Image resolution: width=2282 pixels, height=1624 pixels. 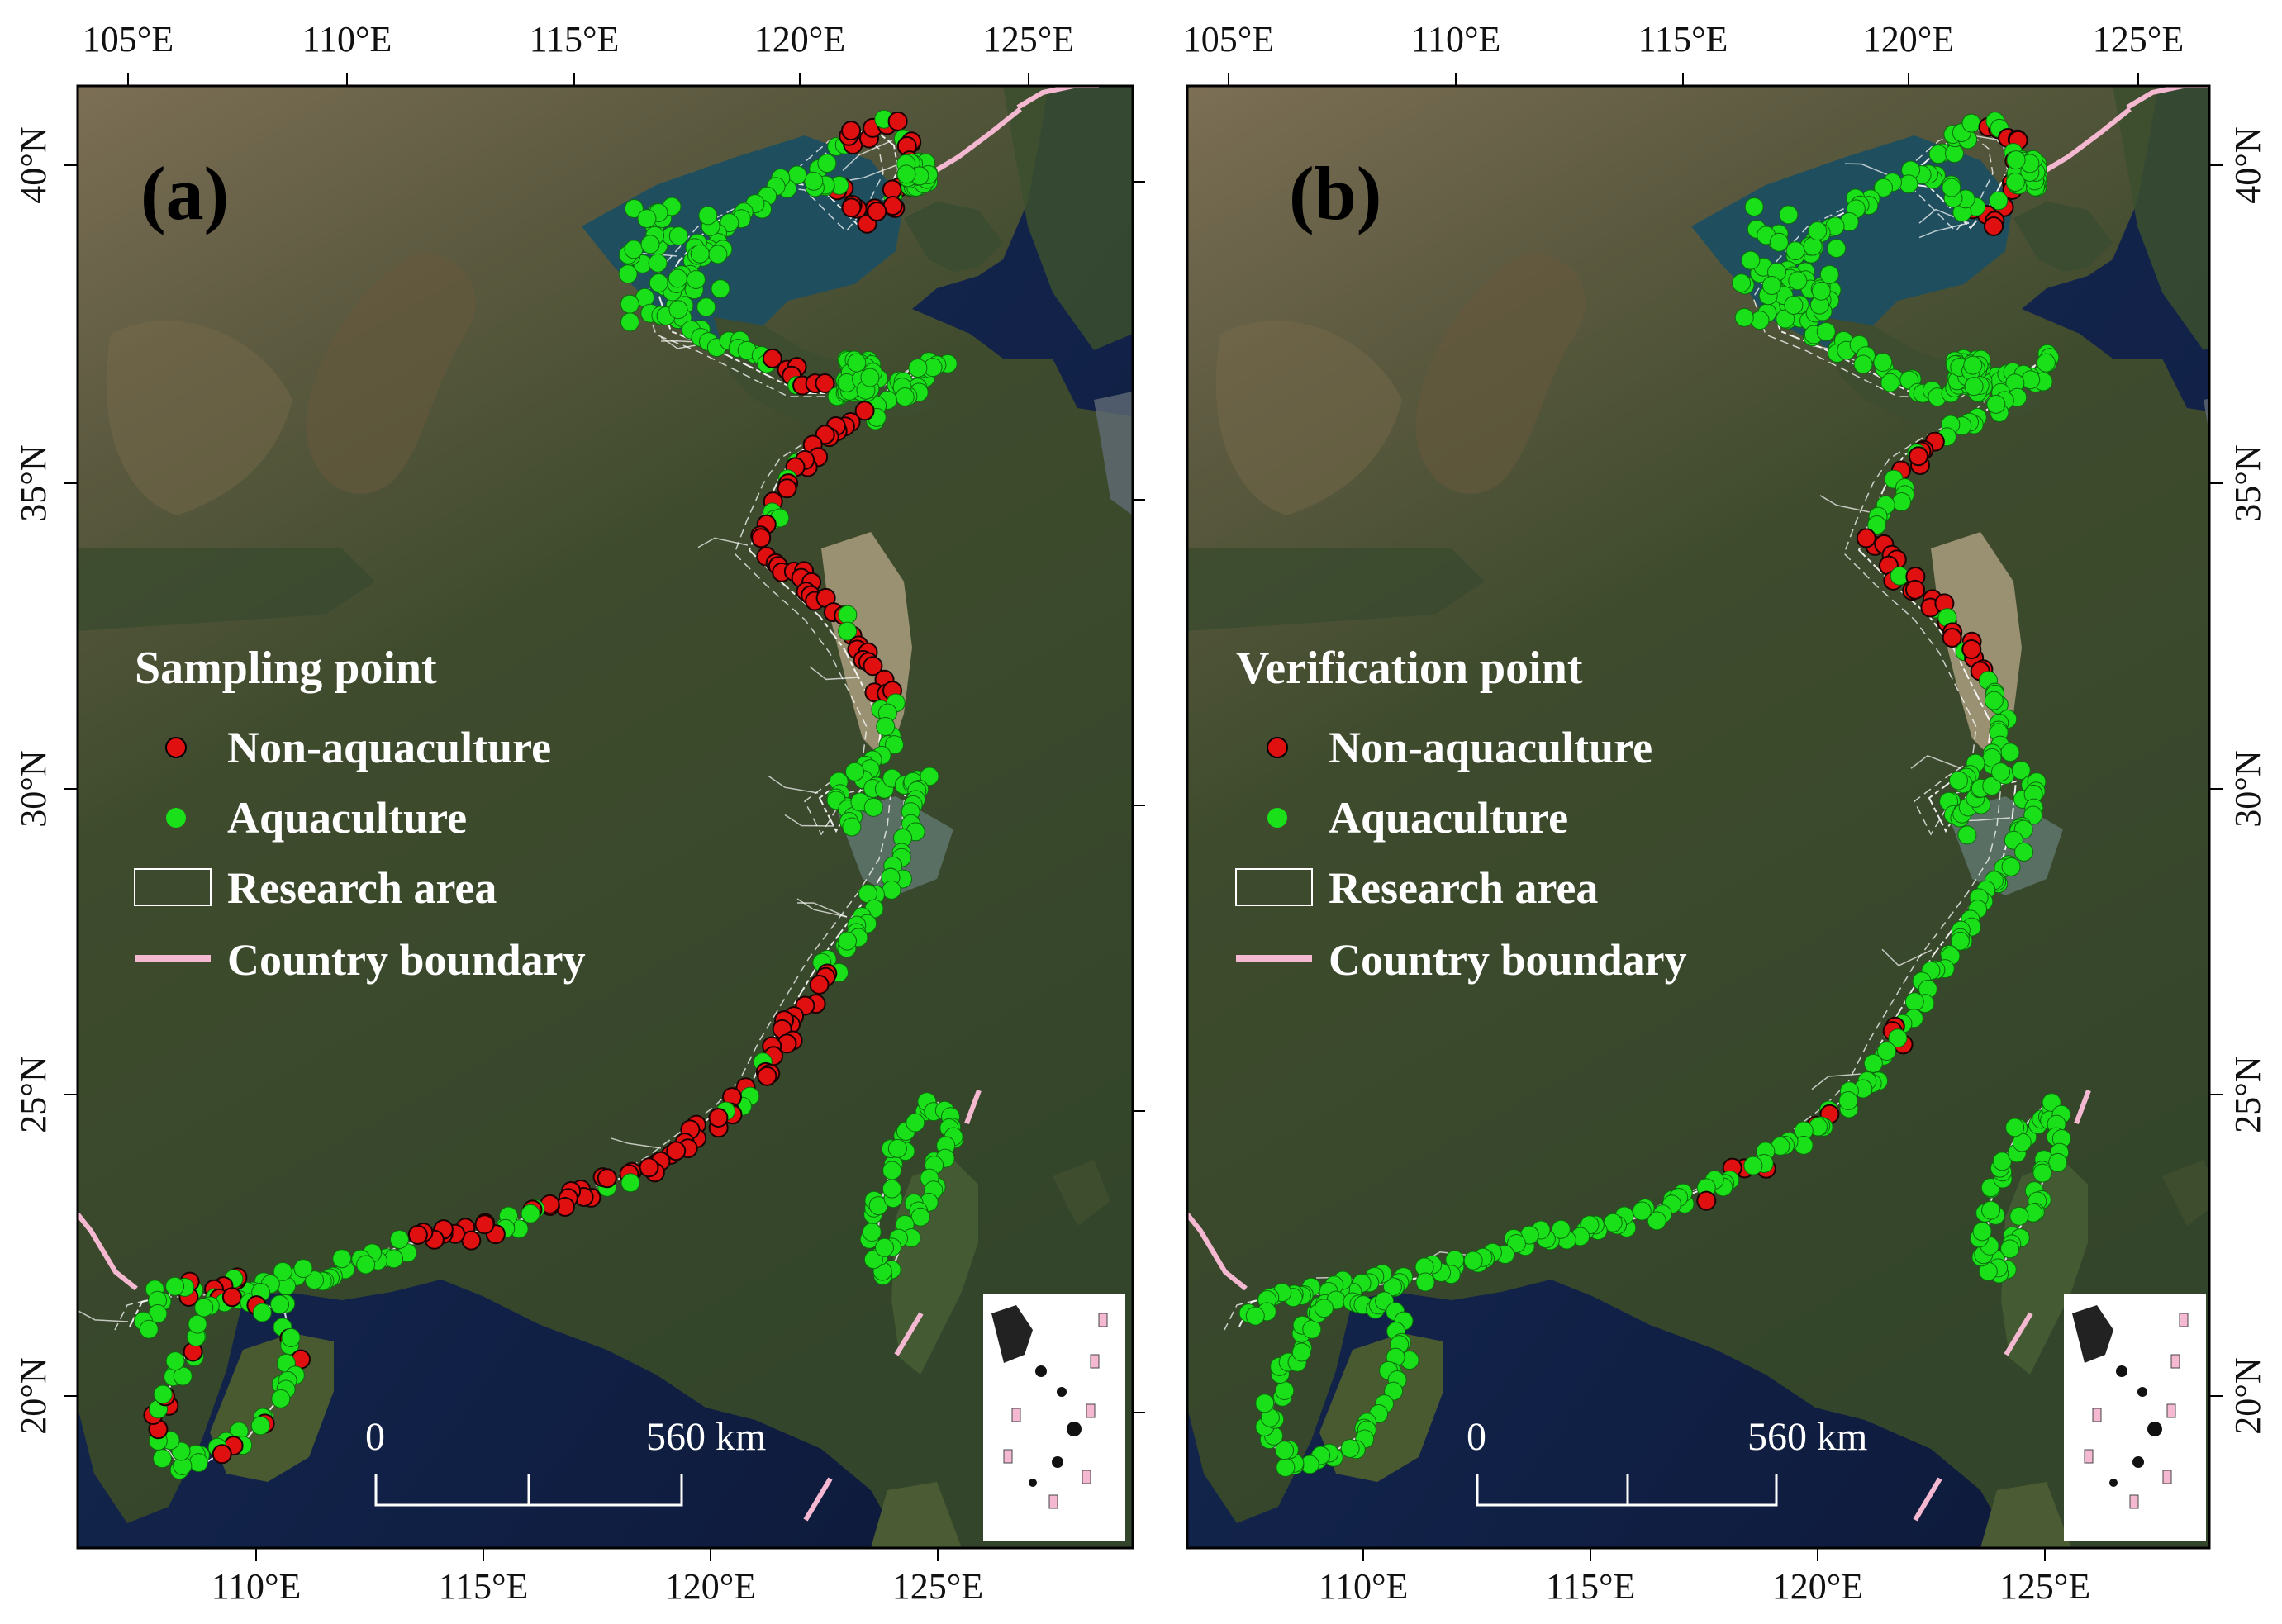 What do you see at coordinates (1490, 747) in the screenshot?
I see `legend-non-aquaculture: Non-aquaculture` at bounding box center [1490, 747].